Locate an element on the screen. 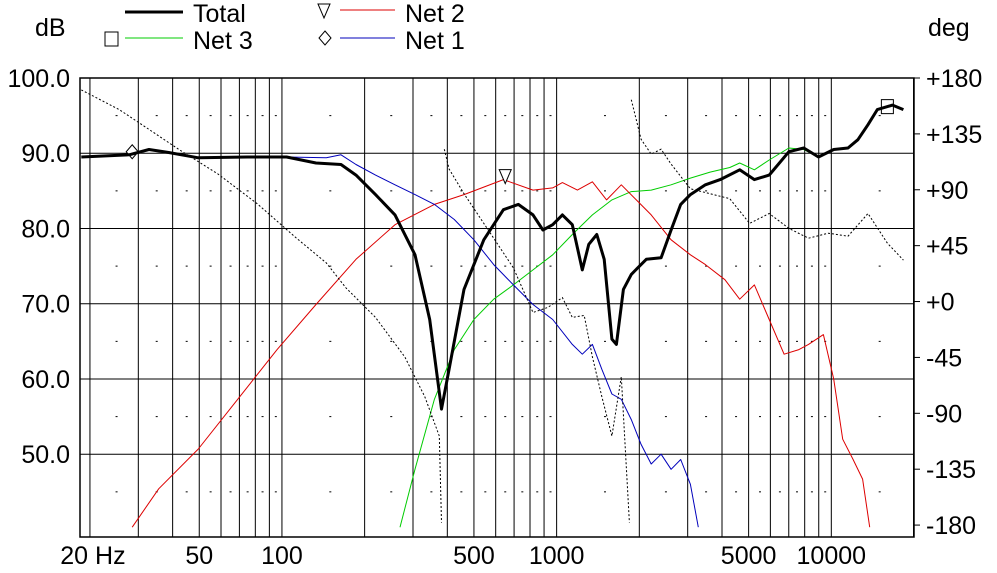 The width and height of the screenshot is (997, 573). y-tick-label: 60.0 is located at coordinates (45, 380).